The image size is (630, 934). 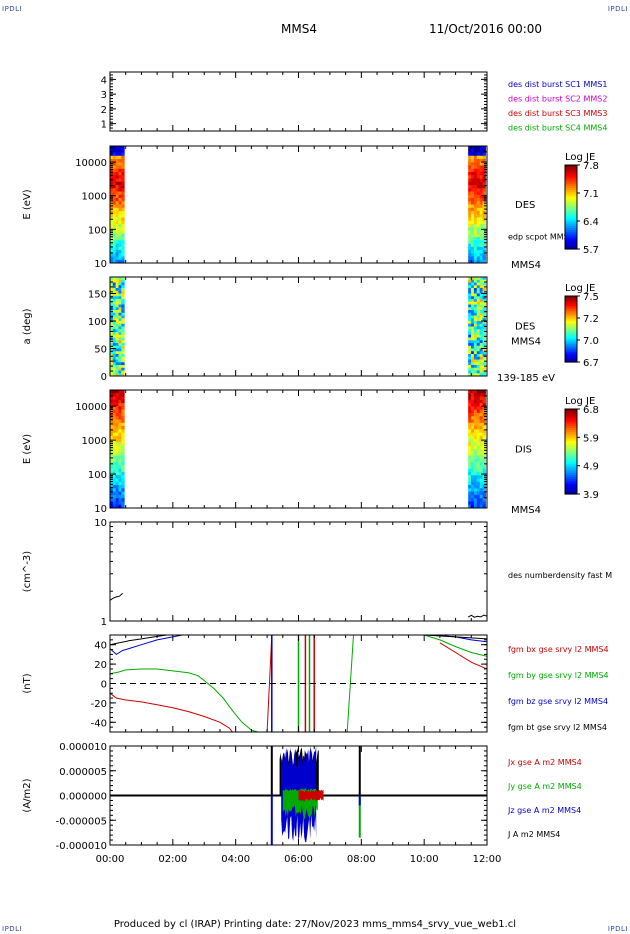 What do you see at coordinates (298, 859) in the screenshot?
I see `x-tick-label: 06:00` at bounding box center [298, 859].